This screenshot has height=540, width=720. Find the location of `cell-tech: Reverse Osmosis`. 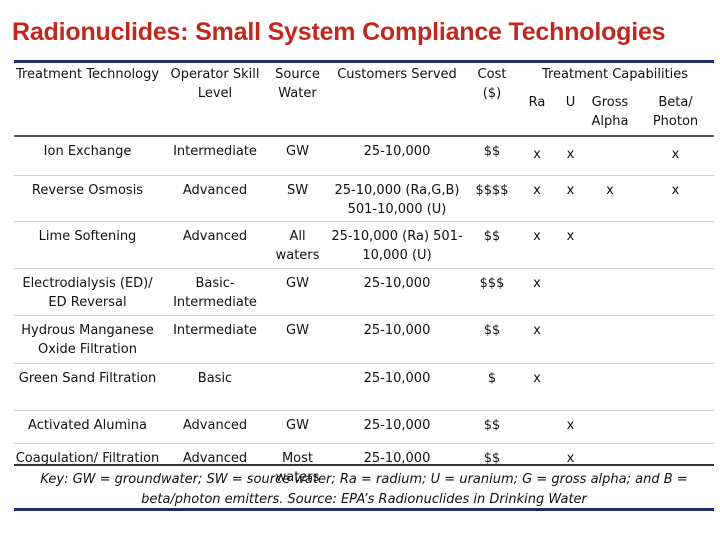

cell-tech: Reverse Osmosis is located at coordinates (87, 190).